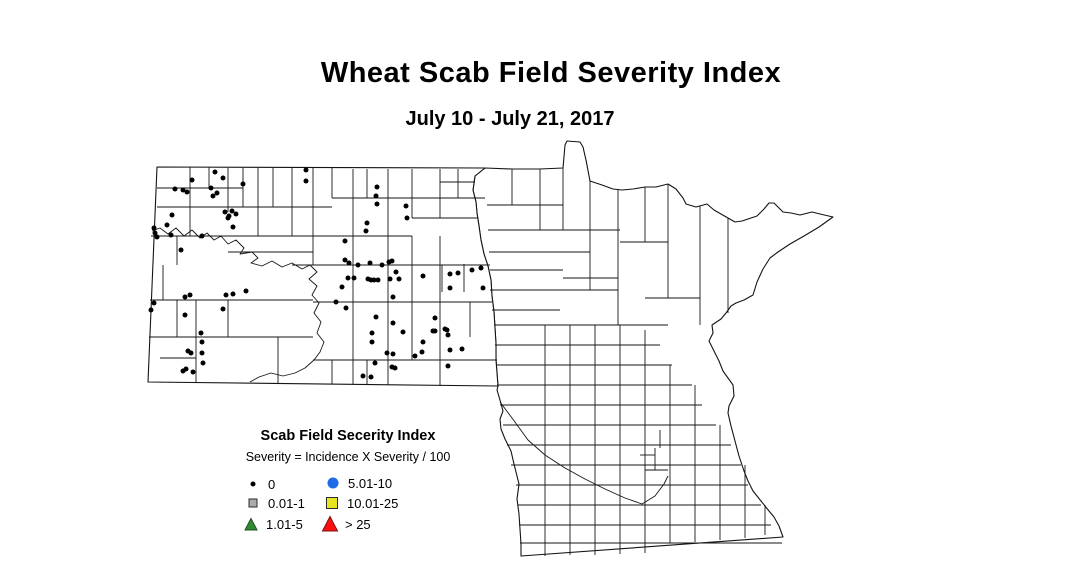  Describe the element at coordinates (259, 484) in the screenshot. I see `legend-item-zero: 0` at that location.